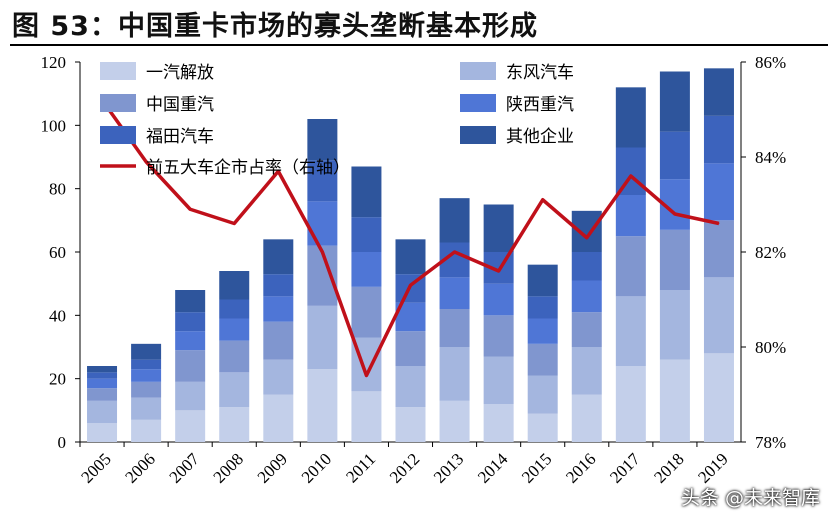 The height and width of the screenshot is (520, 836). Describe the element at coordinates (770, 157) in the screenshot. I see `y2-tick-label: 84%` at that location.